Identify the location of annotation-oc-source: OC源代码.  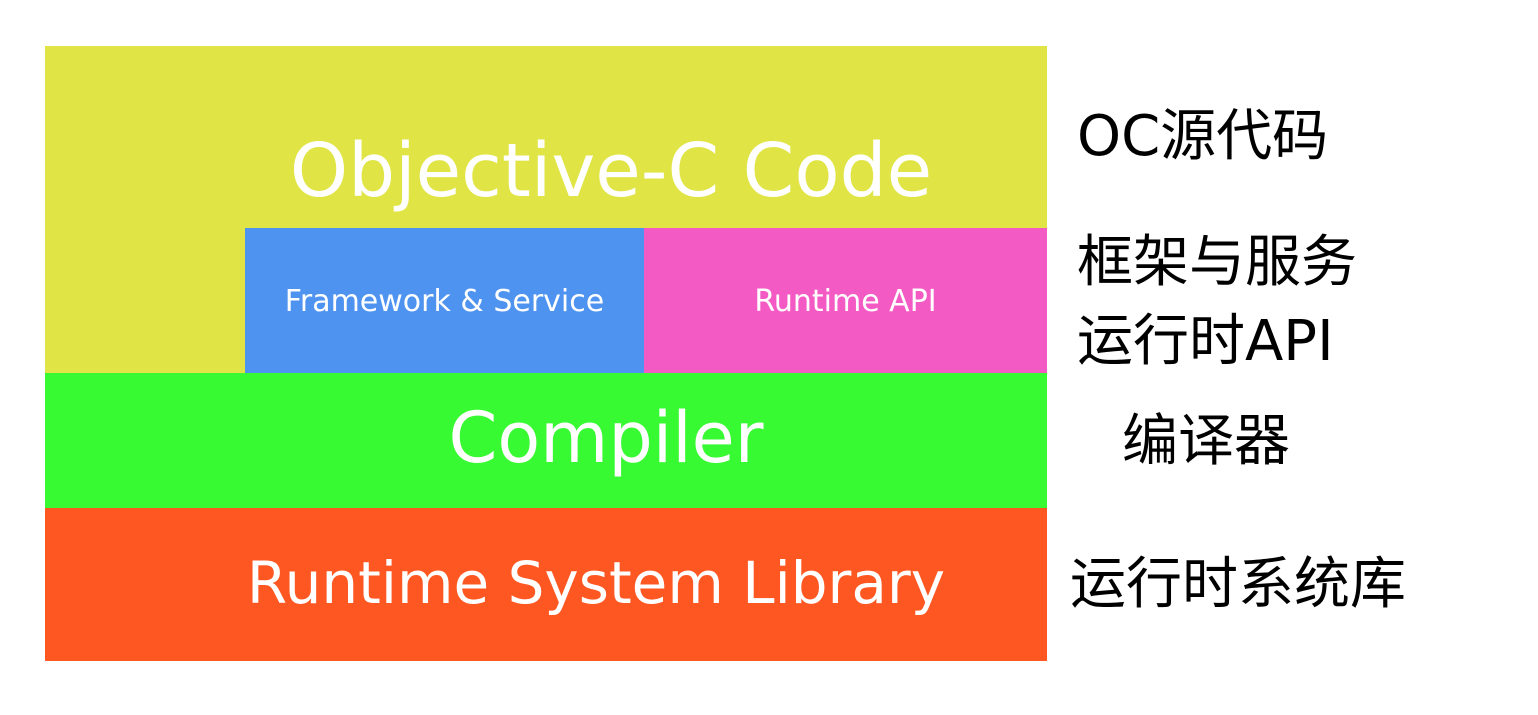
(1203, 136).